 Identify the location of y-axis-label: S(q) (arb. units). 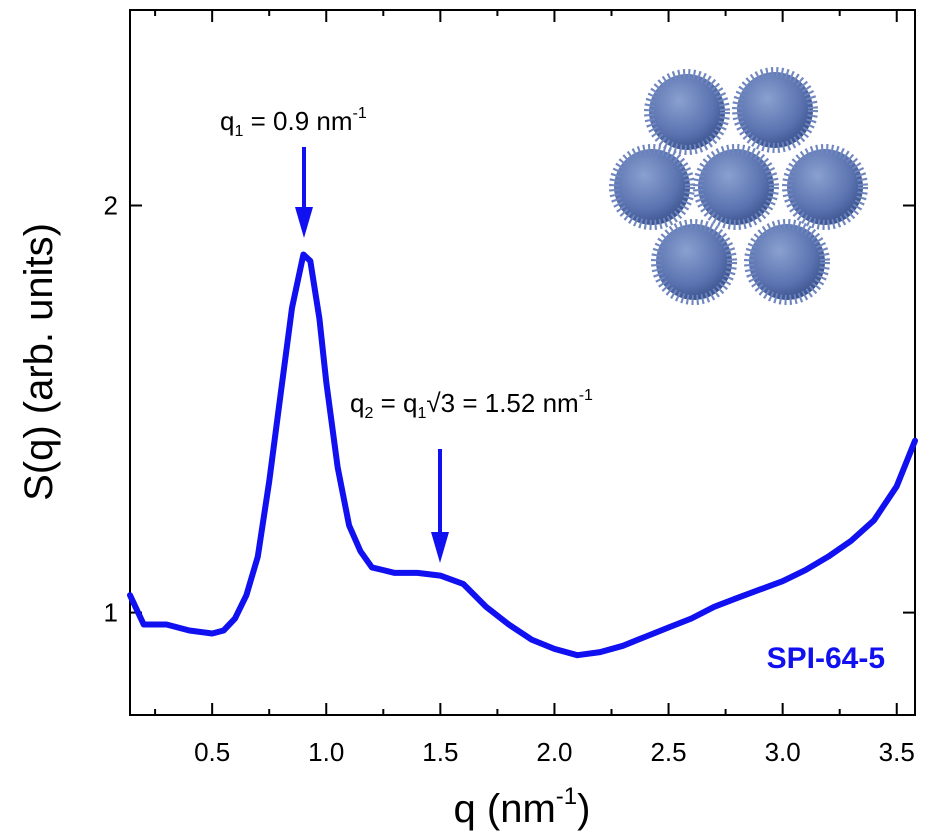
(39, 362).